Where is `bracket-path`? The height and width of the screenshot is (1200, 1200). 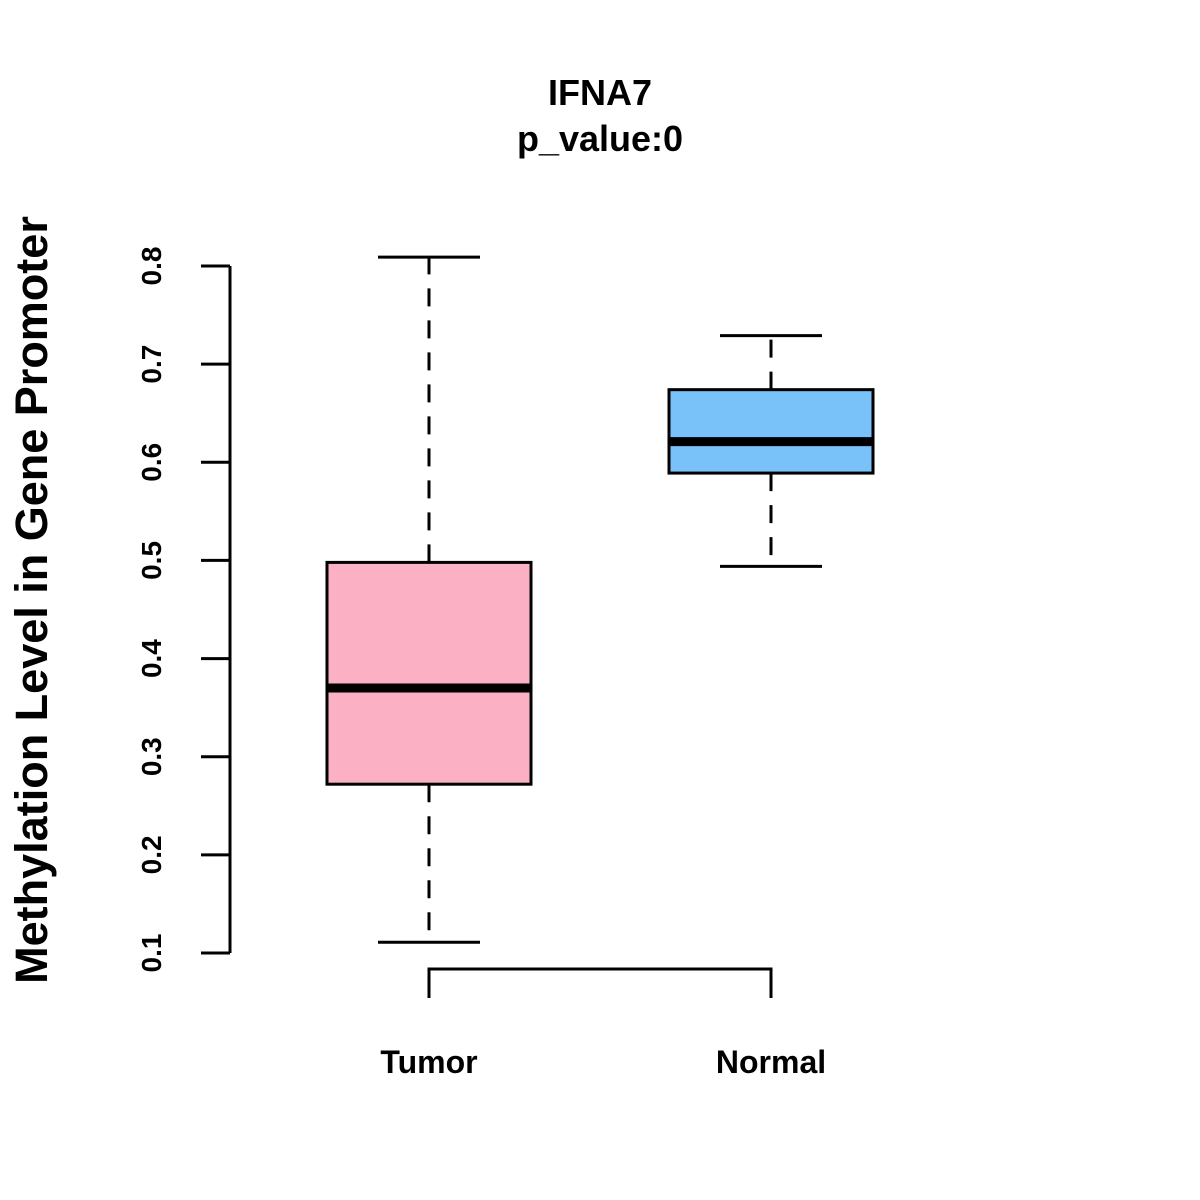
bracket-path is located at coordinates (600, 982).